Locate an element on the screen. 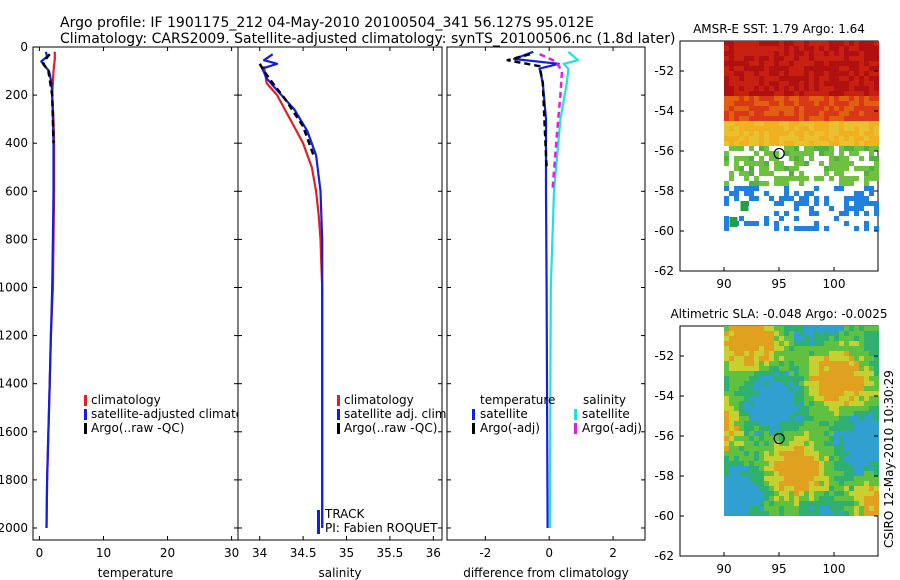 The height and width of the screenshot is (580, 900). legend-swatch is located at coordinates (338, 400).